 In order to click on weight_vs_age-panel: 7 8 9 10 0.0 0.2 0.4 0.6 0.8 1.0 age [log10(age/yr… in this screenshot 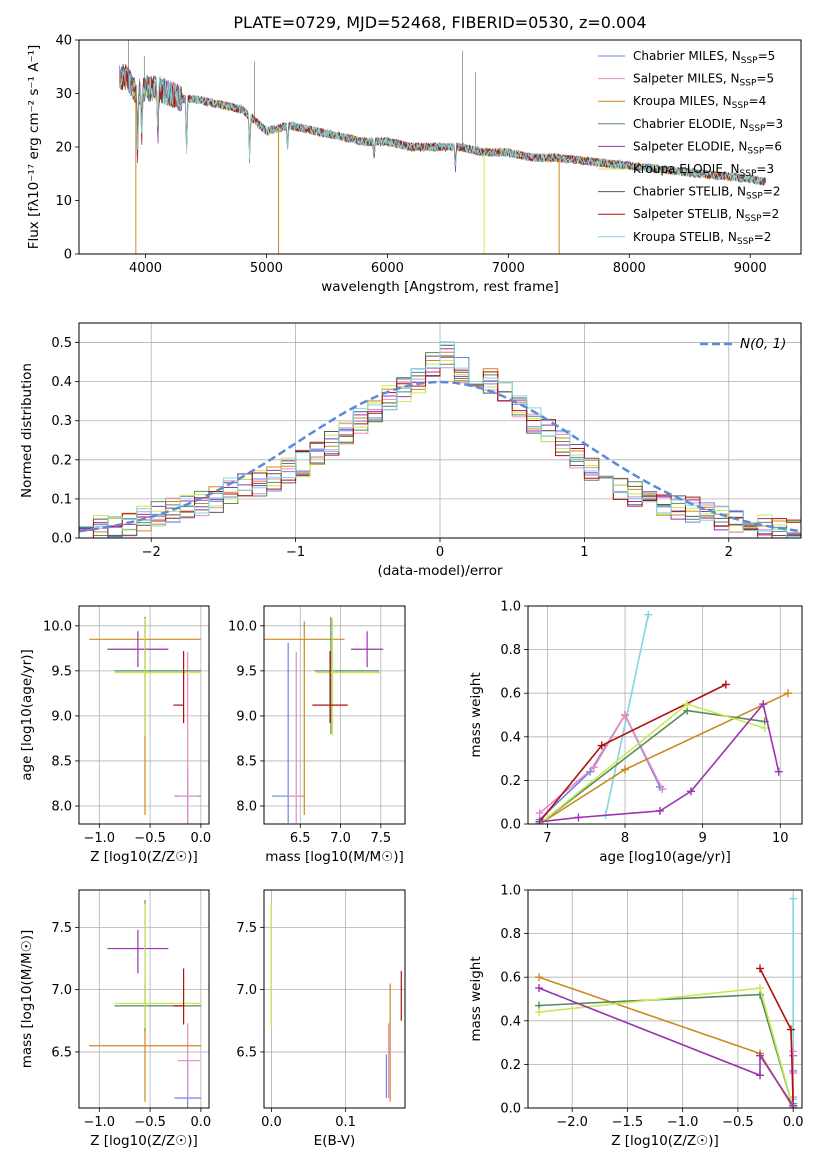, I will do `click(635, 732)`.